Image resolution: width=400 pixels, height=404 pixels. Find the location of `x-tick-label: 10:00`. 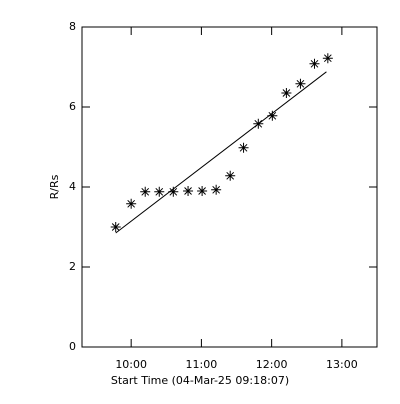

x-tick-label: 10:00 is located at coordinates (131, 364).